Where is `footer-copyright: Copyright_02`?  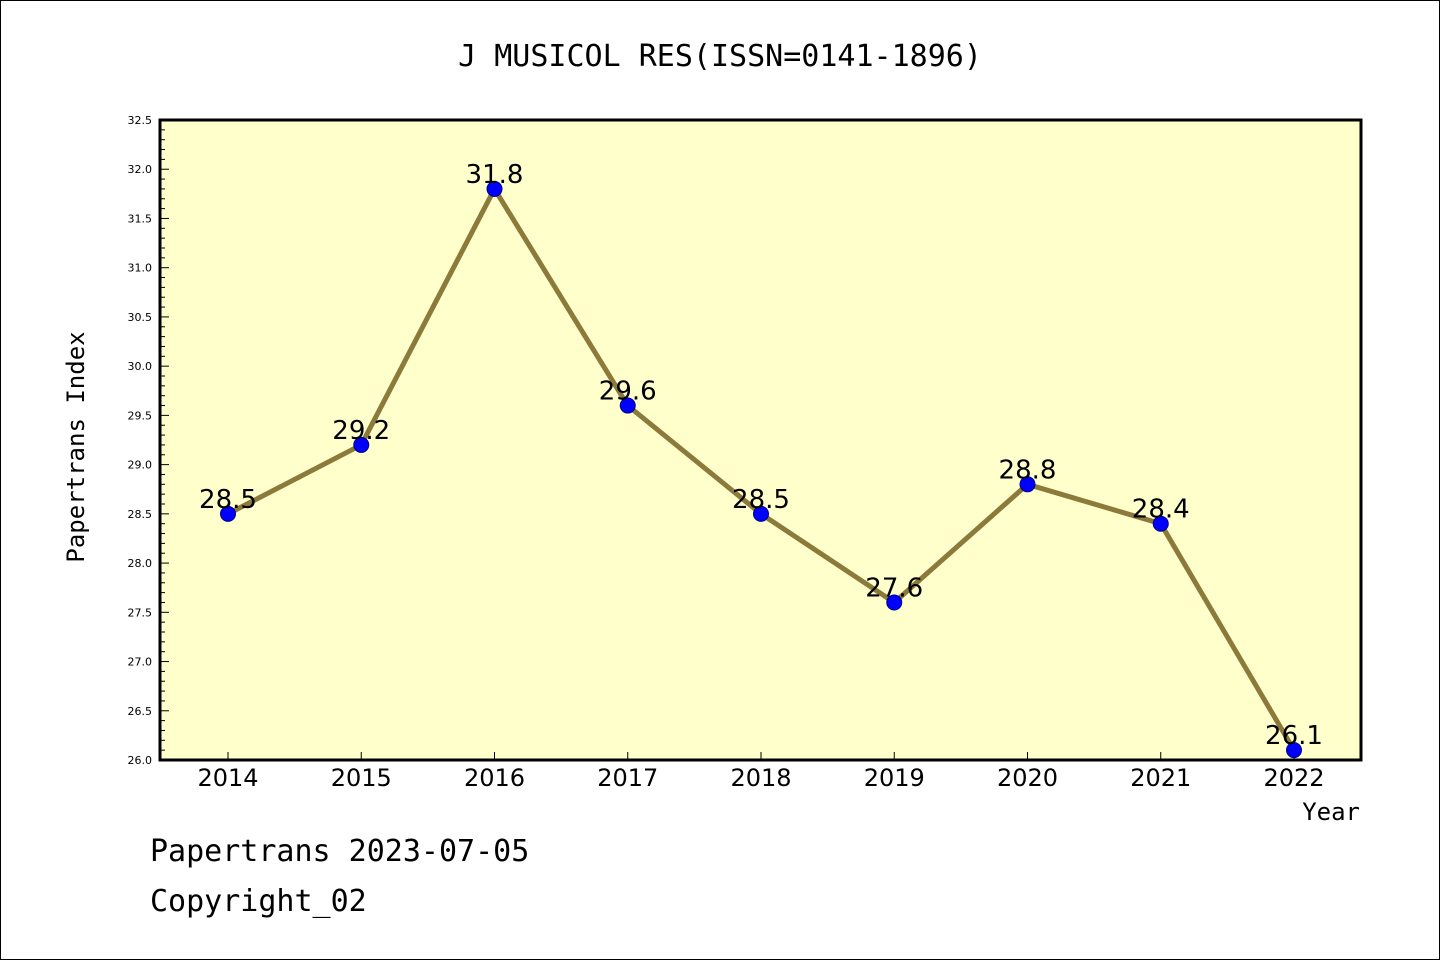
footer-copyright: Copyright_02 is located at coordinates (258, 901).